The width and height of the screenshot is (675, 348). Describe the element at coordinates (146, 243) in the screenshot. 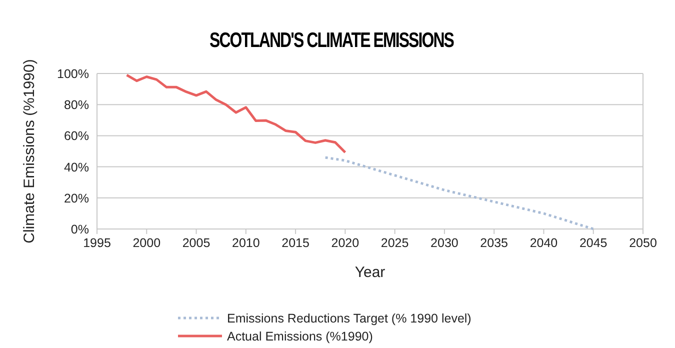

I see `x-tick-label: 2000` at that location.